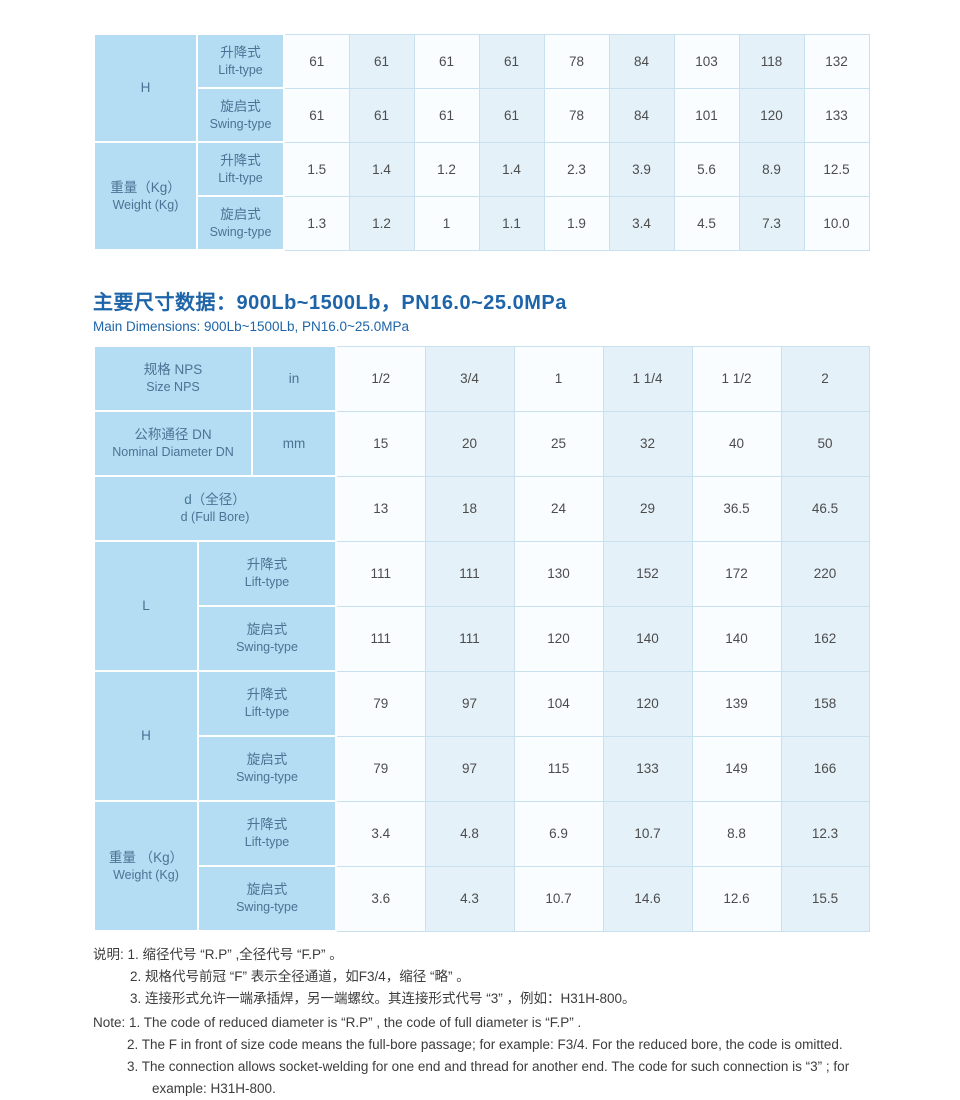 This screenshot has height=1100, width=960. What do you see at coordinates (558, 378) in the screenshot?
I see `data-cell: 1` at bounding box center [558, 378].